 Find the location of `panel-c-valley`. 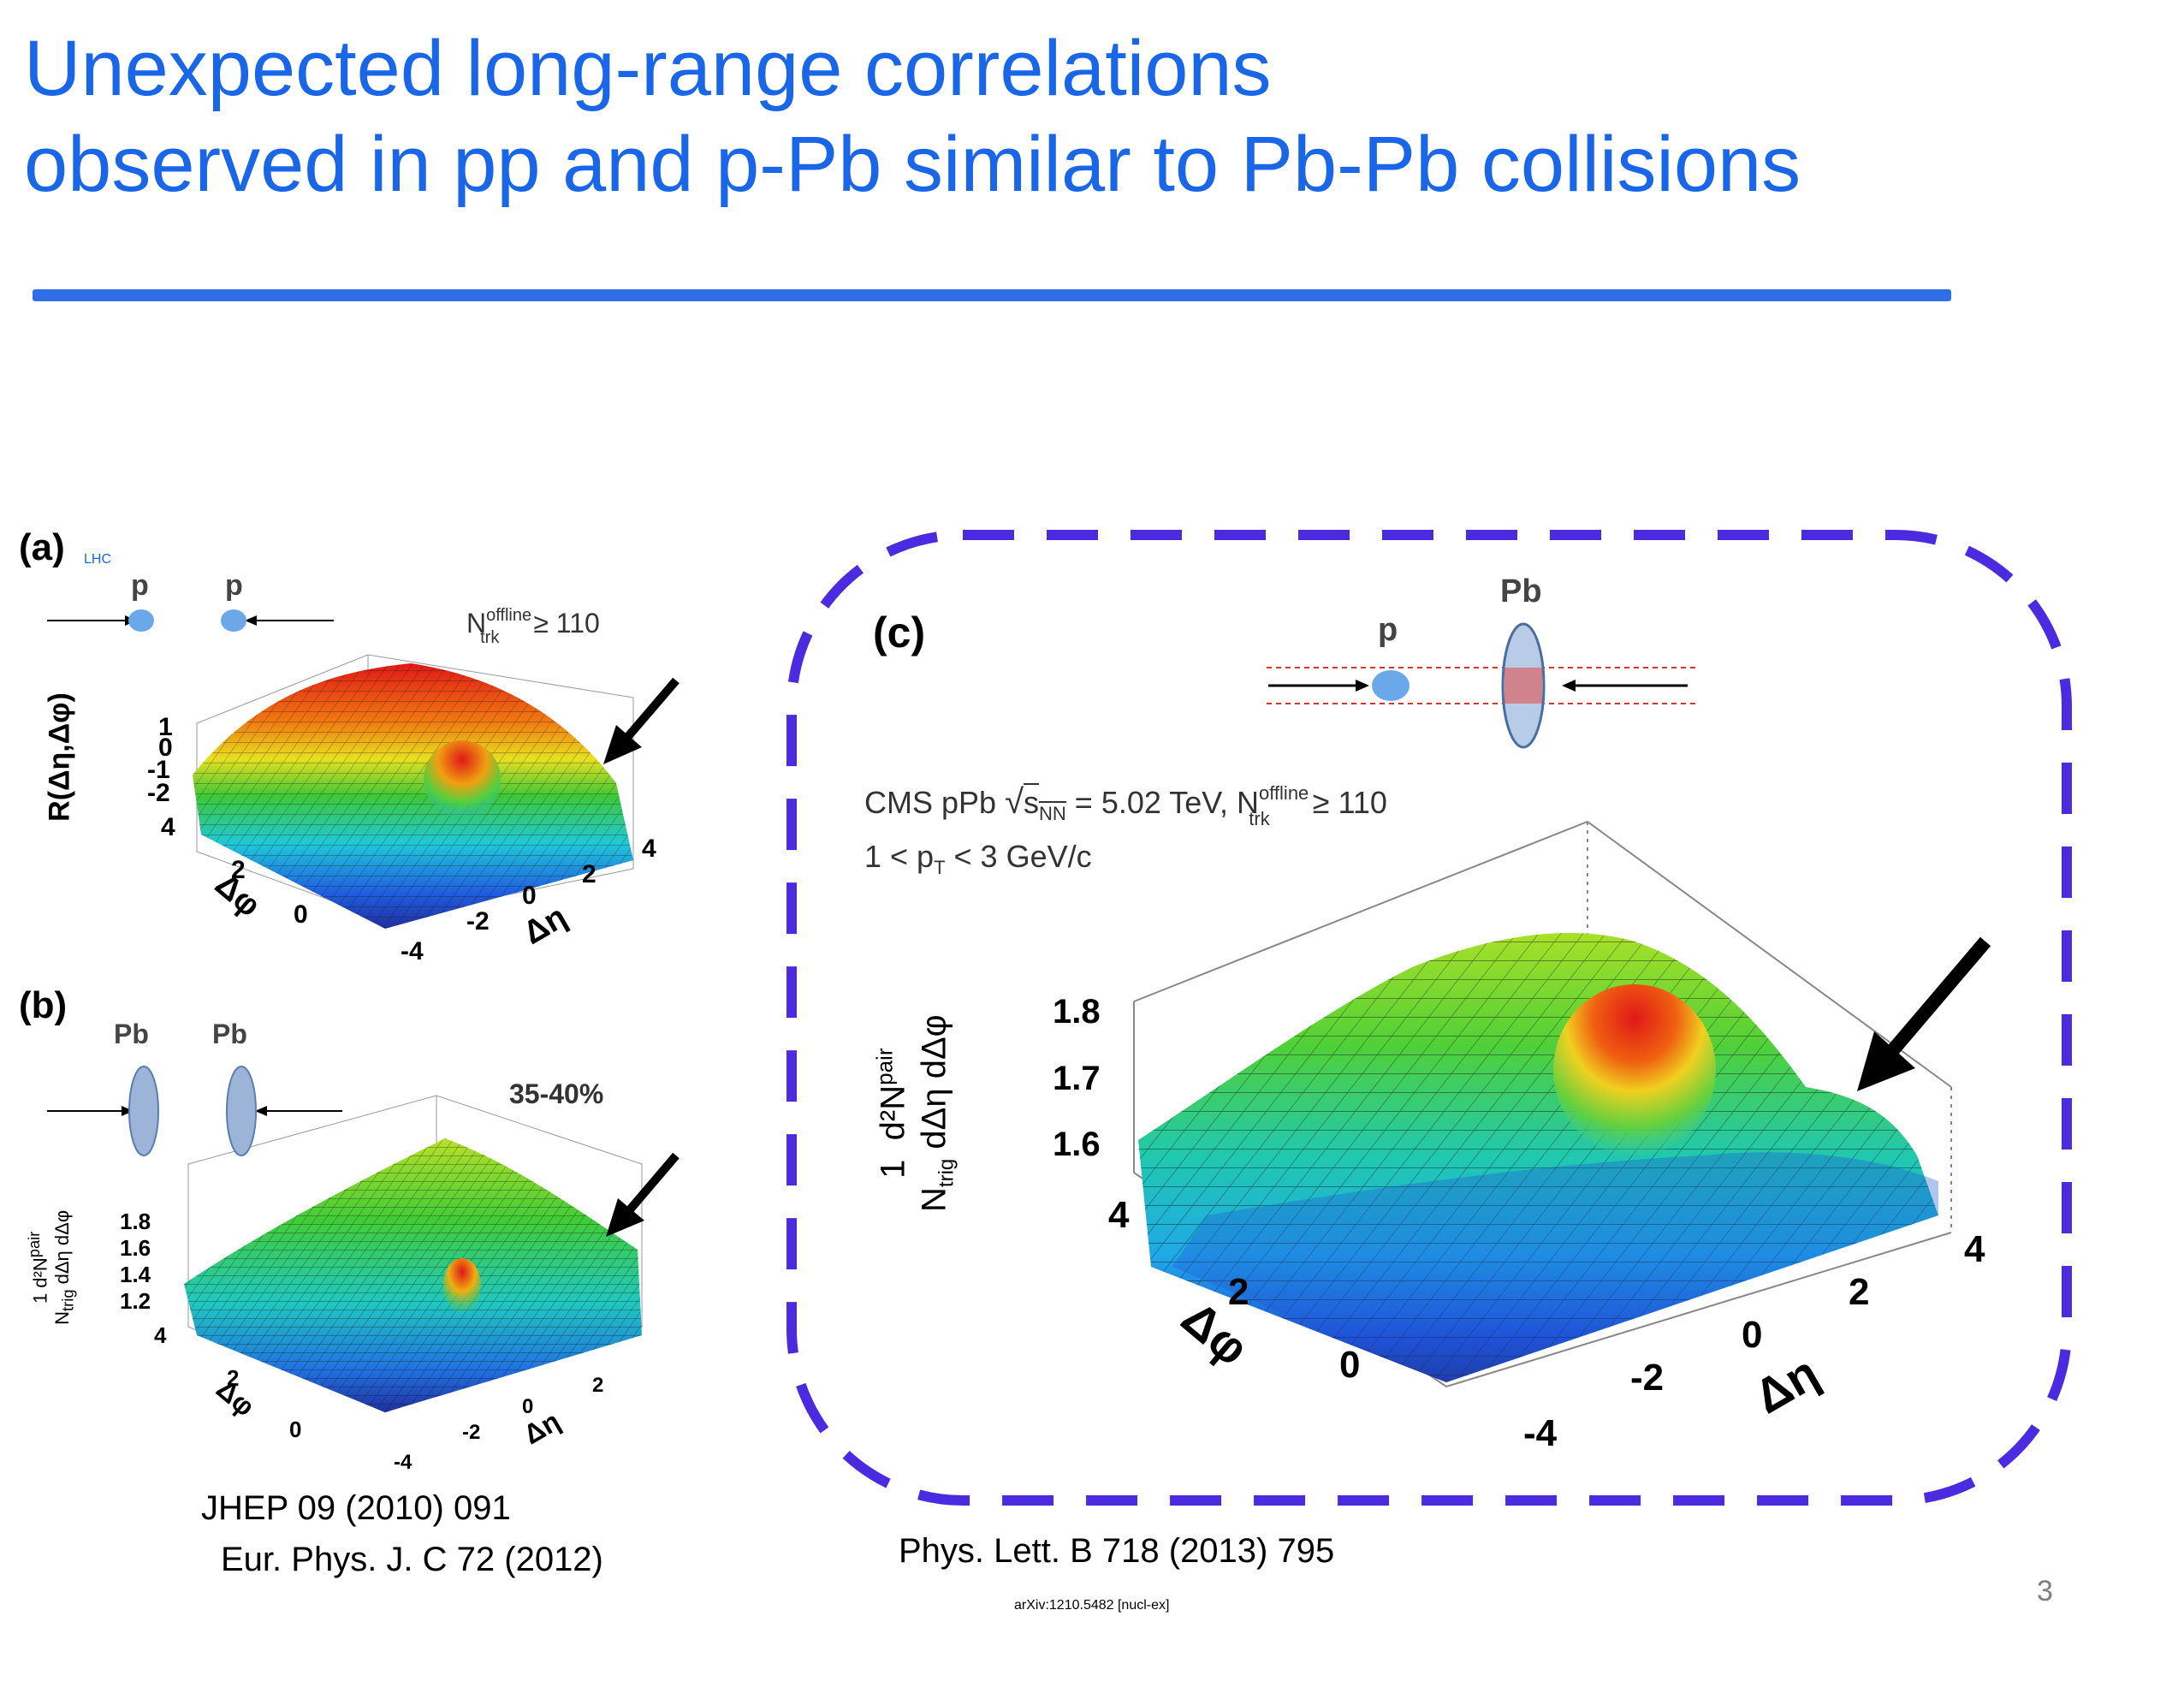

panel-c-valley is located at coordinates (1555, 1267).